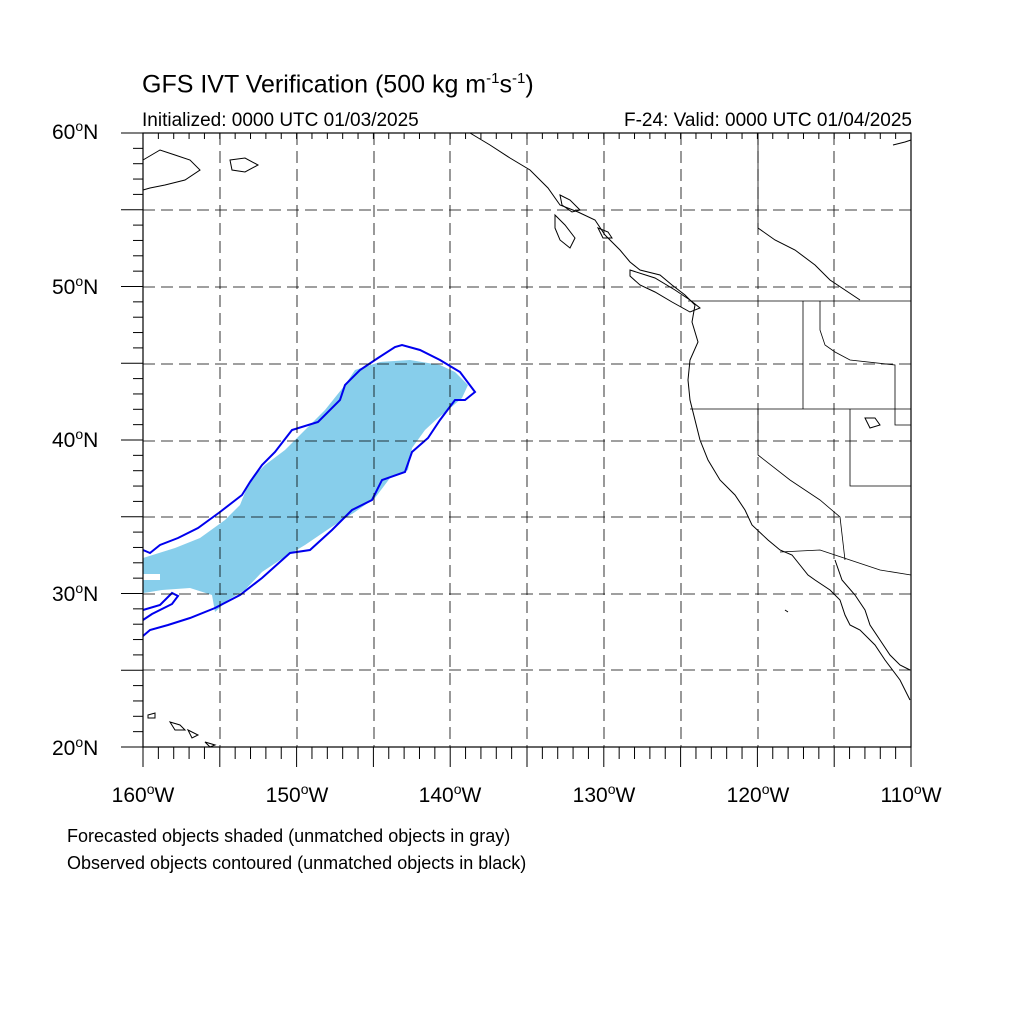 This screenshot has width=1024, height=1024. I want to click on lat-label-50n: 50oN, so click(75, 286).